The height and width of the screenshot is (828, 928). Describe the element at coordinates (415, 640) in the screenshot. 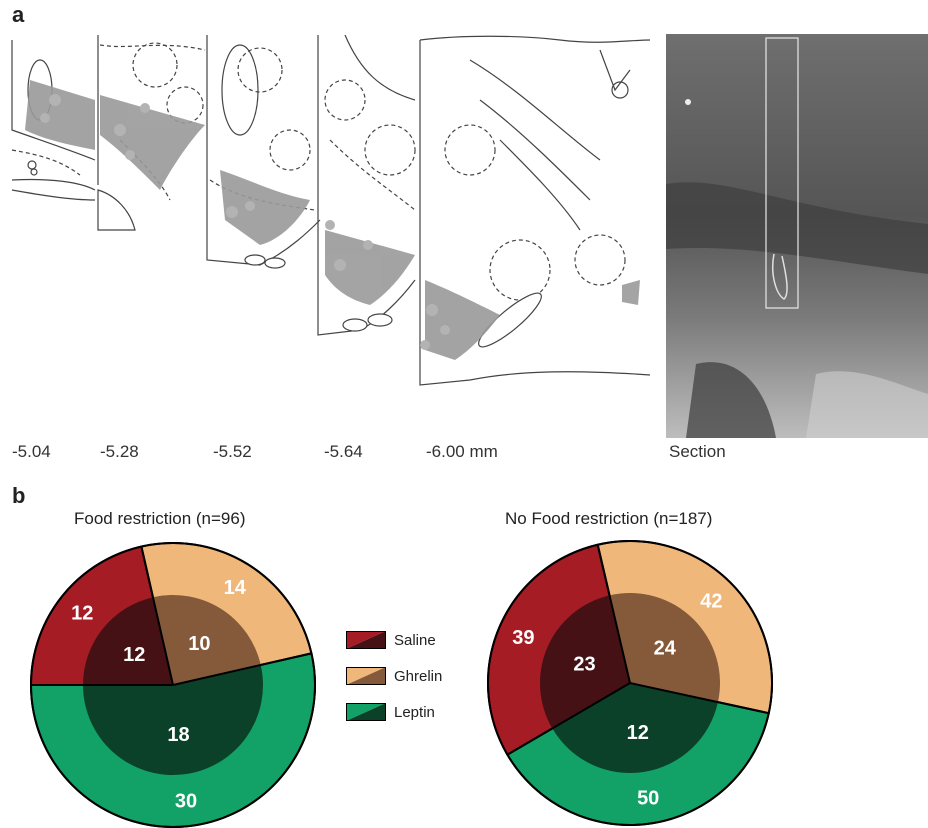

I see `legend-label-saline: Saline` at that location.